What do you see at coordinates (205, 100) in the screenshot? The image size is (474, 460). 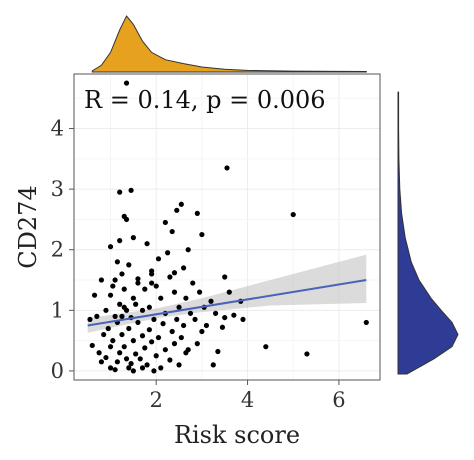 I see `correlation-annotation: R = 0.14, p = 0.006` at bounding box center [205, 100].